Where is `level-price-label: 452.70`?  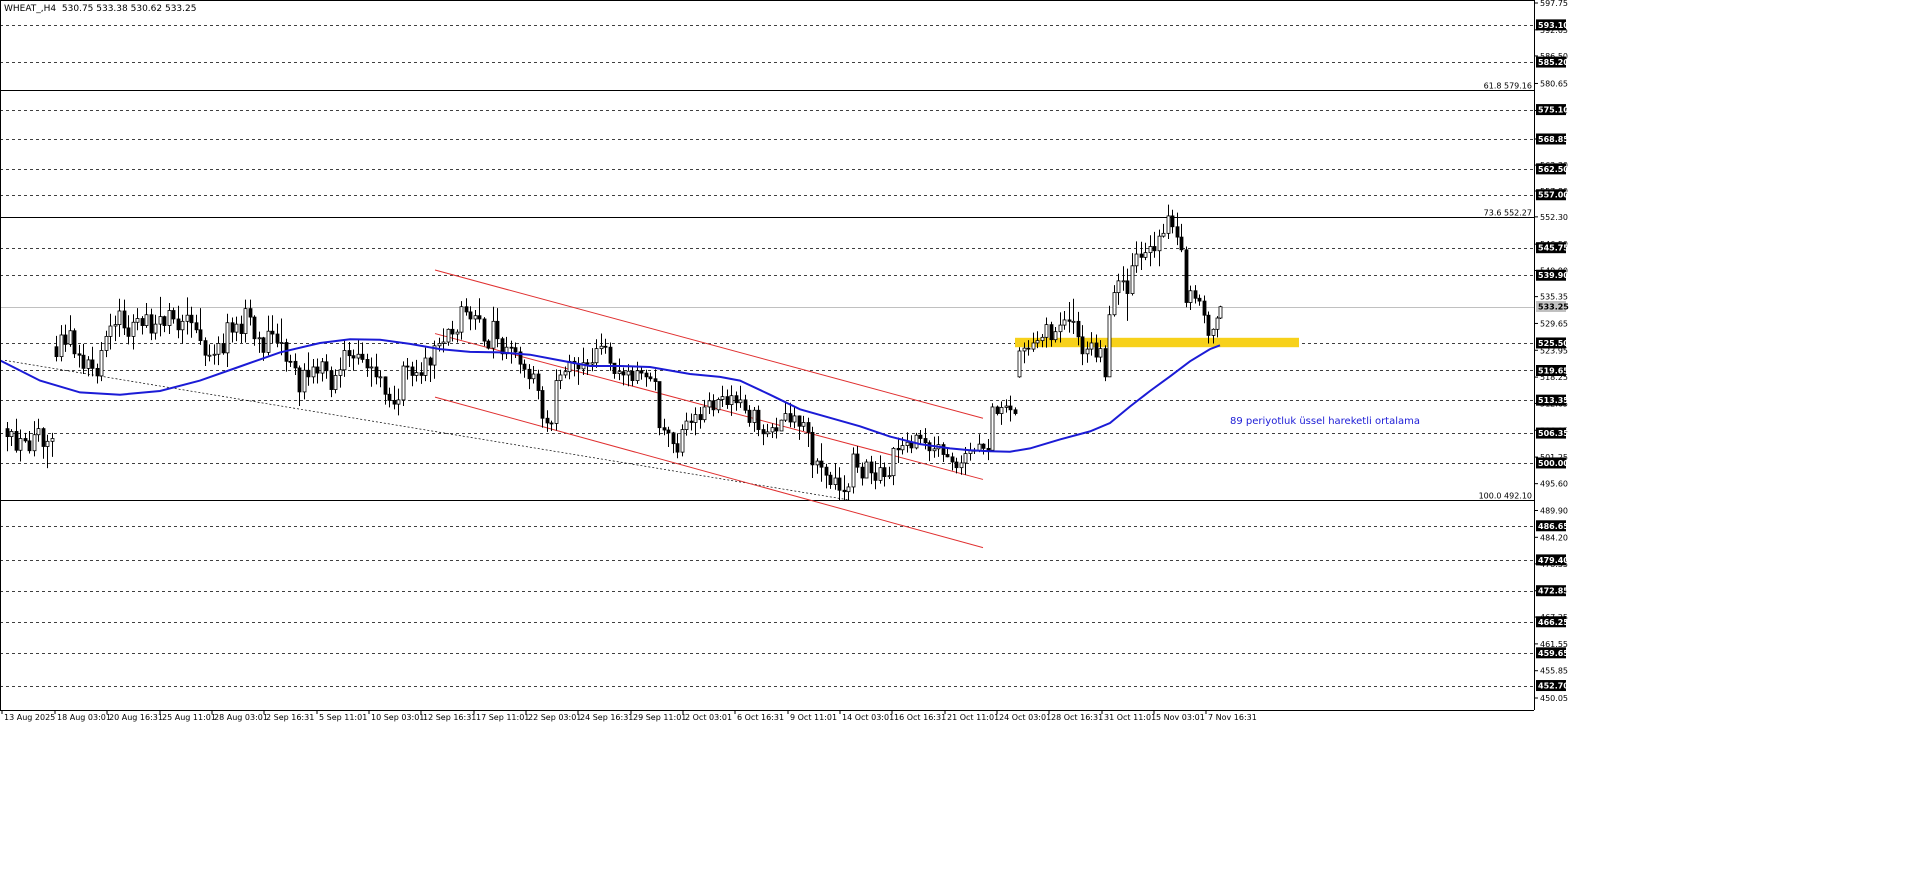 level-price-label: 452.70 is located at coordinates (1552, 686).